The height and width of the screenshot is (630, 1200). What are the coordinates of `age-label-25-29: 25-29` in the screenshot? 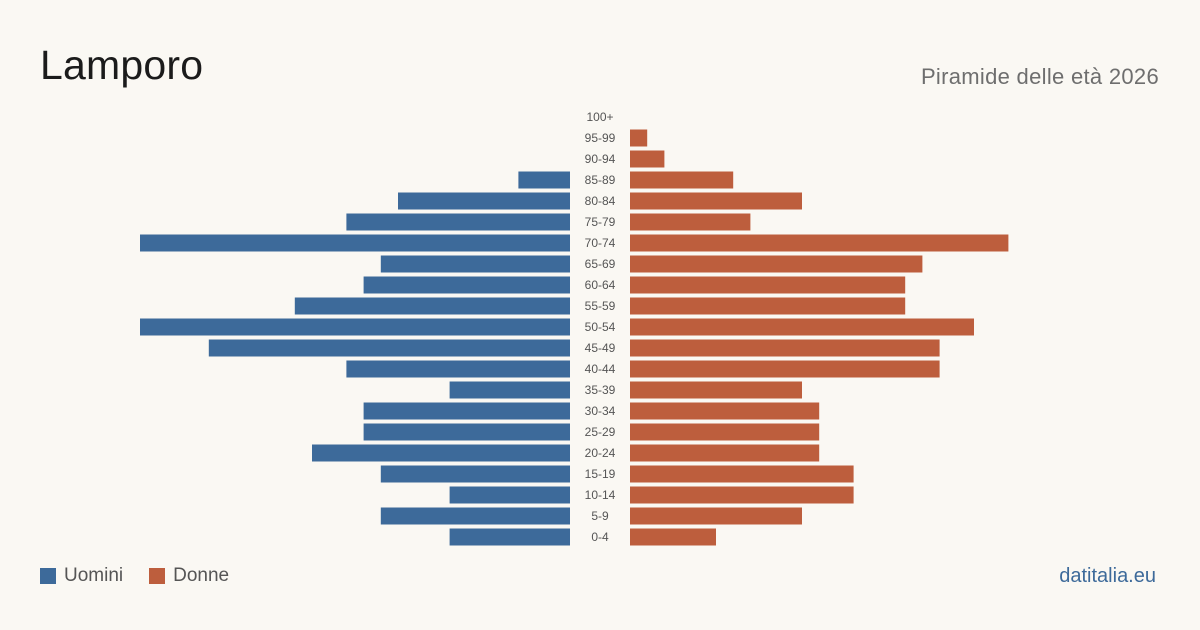 It's located at (600, 432).